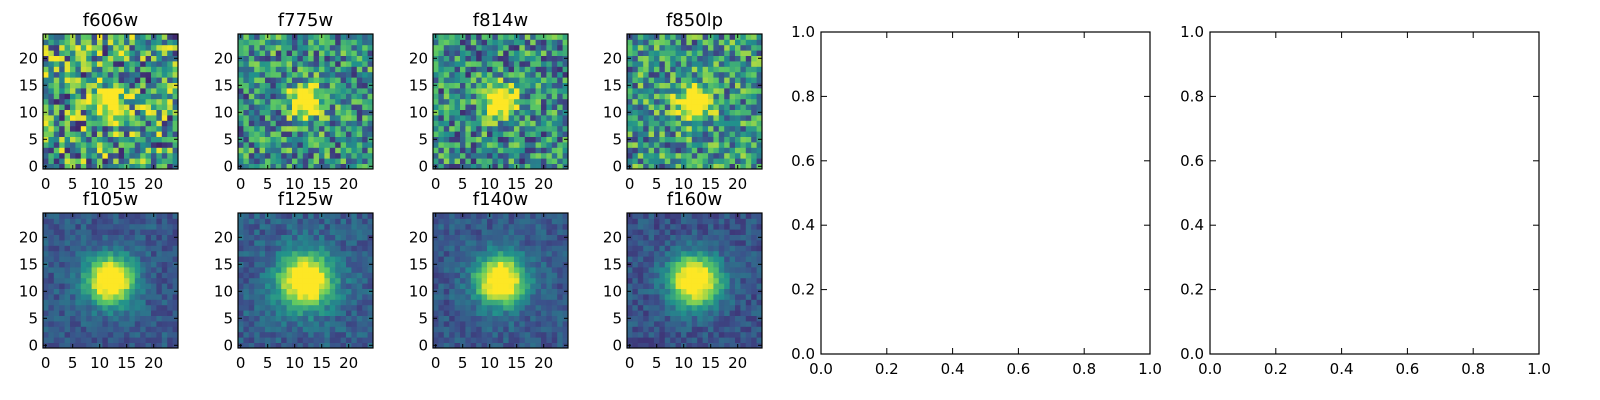 This screenshot has width=1600, height=400. I want to click on x-tick-label: 0, so click(241, 363).